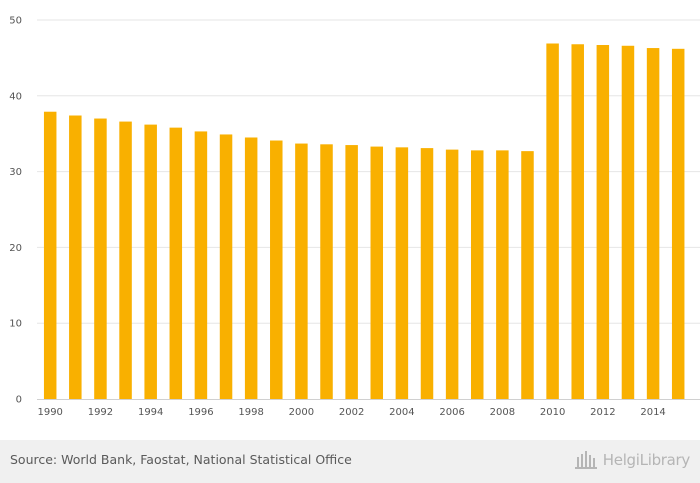 The image size is (700, 483). What do you see at coordinates (502, 412) in the screenshot?
I see `x-tick-label: 2008` at bounding box center [502, 412].